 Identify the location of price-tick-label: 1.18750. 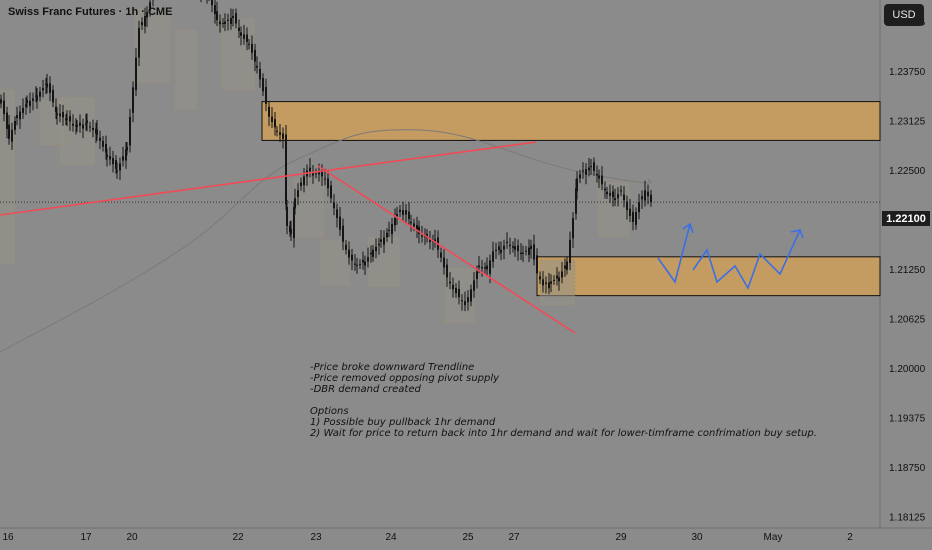
(907, 468).